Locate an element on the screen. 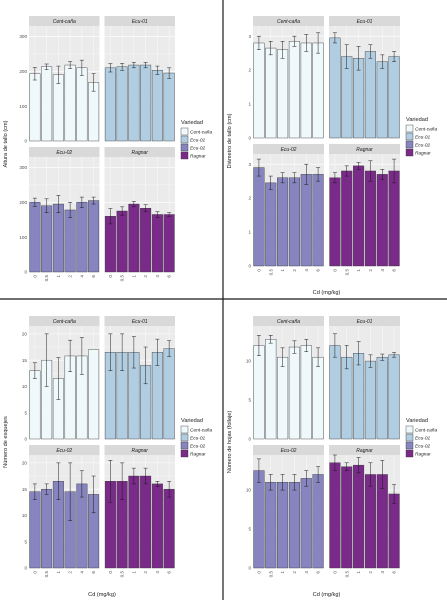 This screenshot has height=600, width=447. y-tick-label: 5 is located at coordinates (25, 412).